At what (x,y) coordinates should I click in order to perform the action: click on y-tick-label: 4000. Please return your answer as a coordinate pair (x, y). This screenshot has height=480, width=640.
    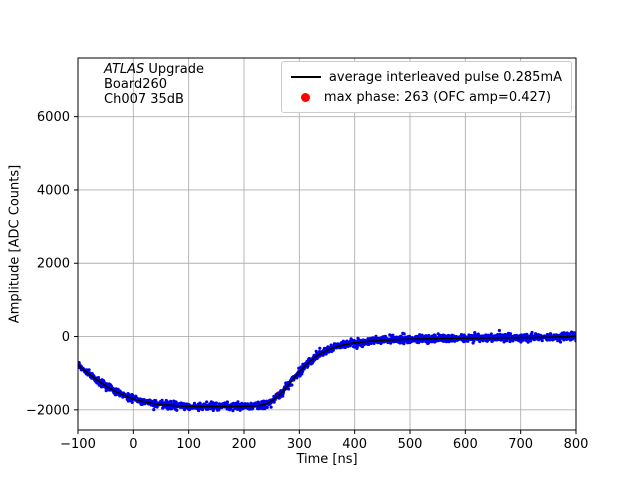
    Looking at the image, I should click on (53, 190).